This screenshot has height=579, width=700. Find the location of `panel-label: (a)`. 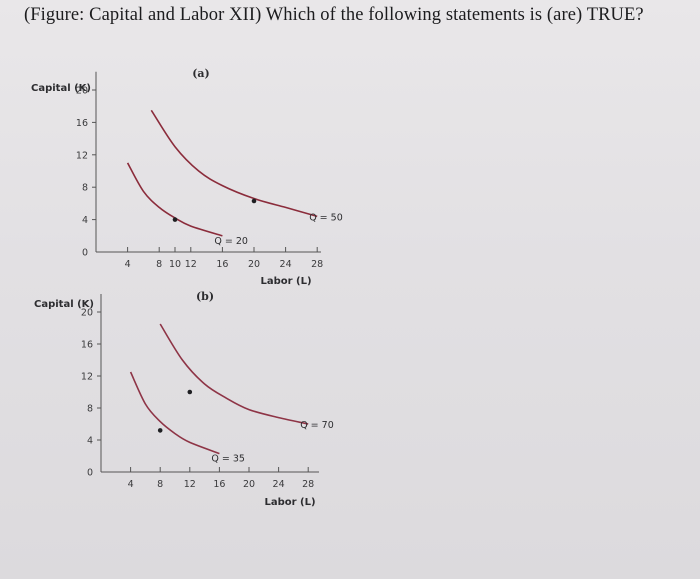

panel-label: (a) is located at coordinates (201, 73).